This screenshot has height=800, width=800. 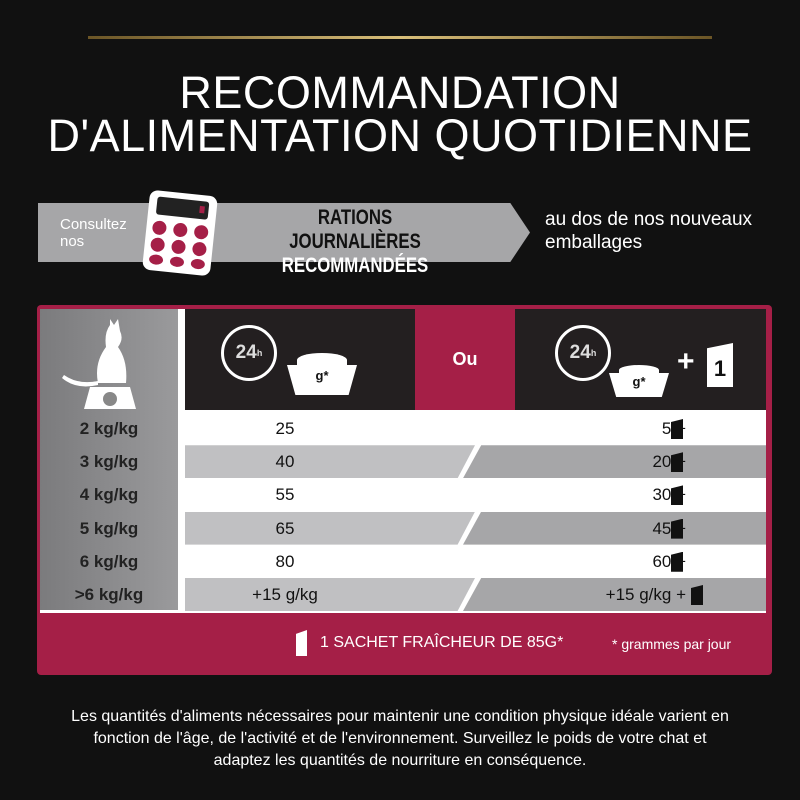 What do you see at coordinates (645, 594) in the screenshot?
I see `mixed-amount: +15 g/kg +` at bounding box center [645, 594].